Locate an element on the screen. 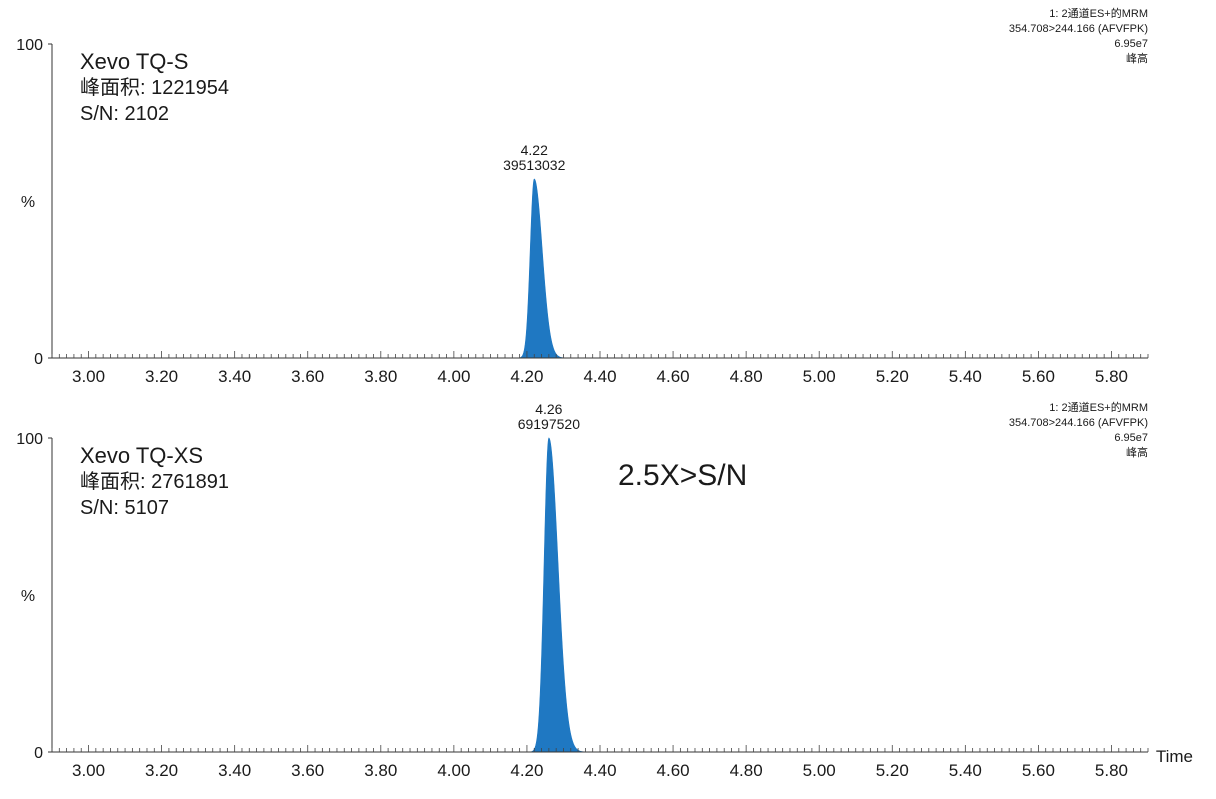 Image resolution: width=1216 pixels, height=799 pixels. peak-height-label: 69197520 is located at coordinates (549, 424).